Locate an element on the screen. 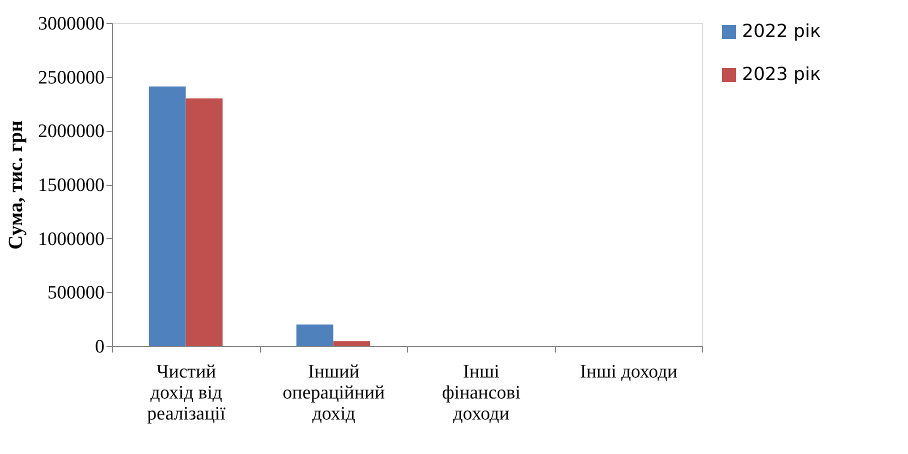 The width and height of the screenshot is (908, 454). x-tick-label: Чистий дохід від реалізації is located at coordinates (186, 393).